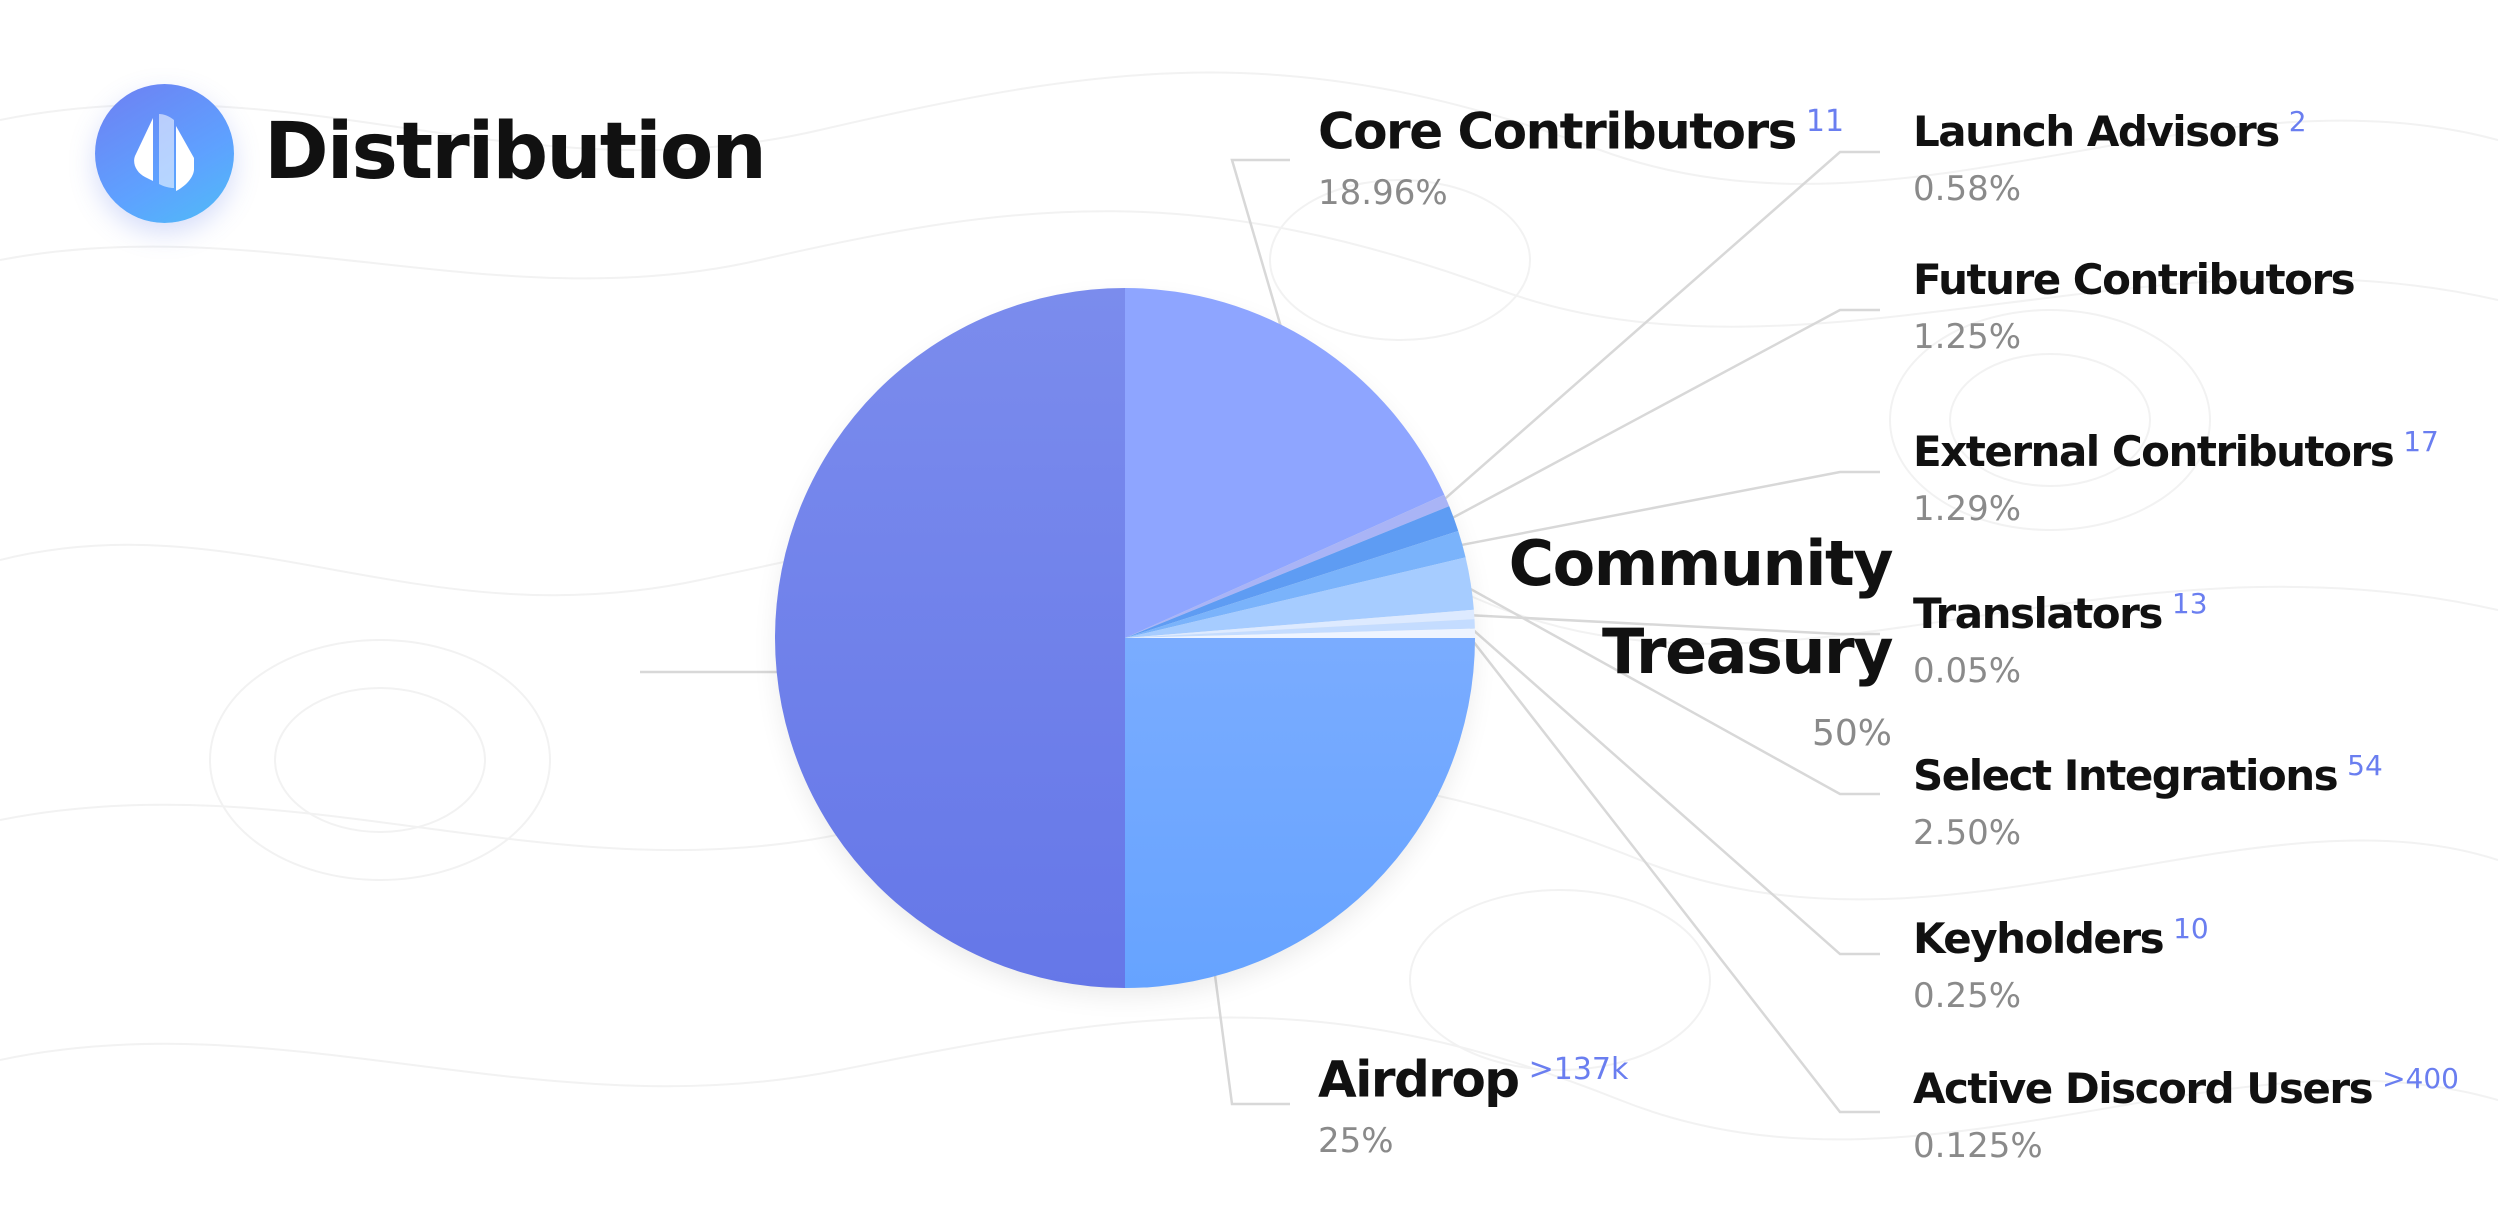 This screenshot has height=1208, width=2498. I want to click on slice-name: Keyholders 10, so click(2061, 934).